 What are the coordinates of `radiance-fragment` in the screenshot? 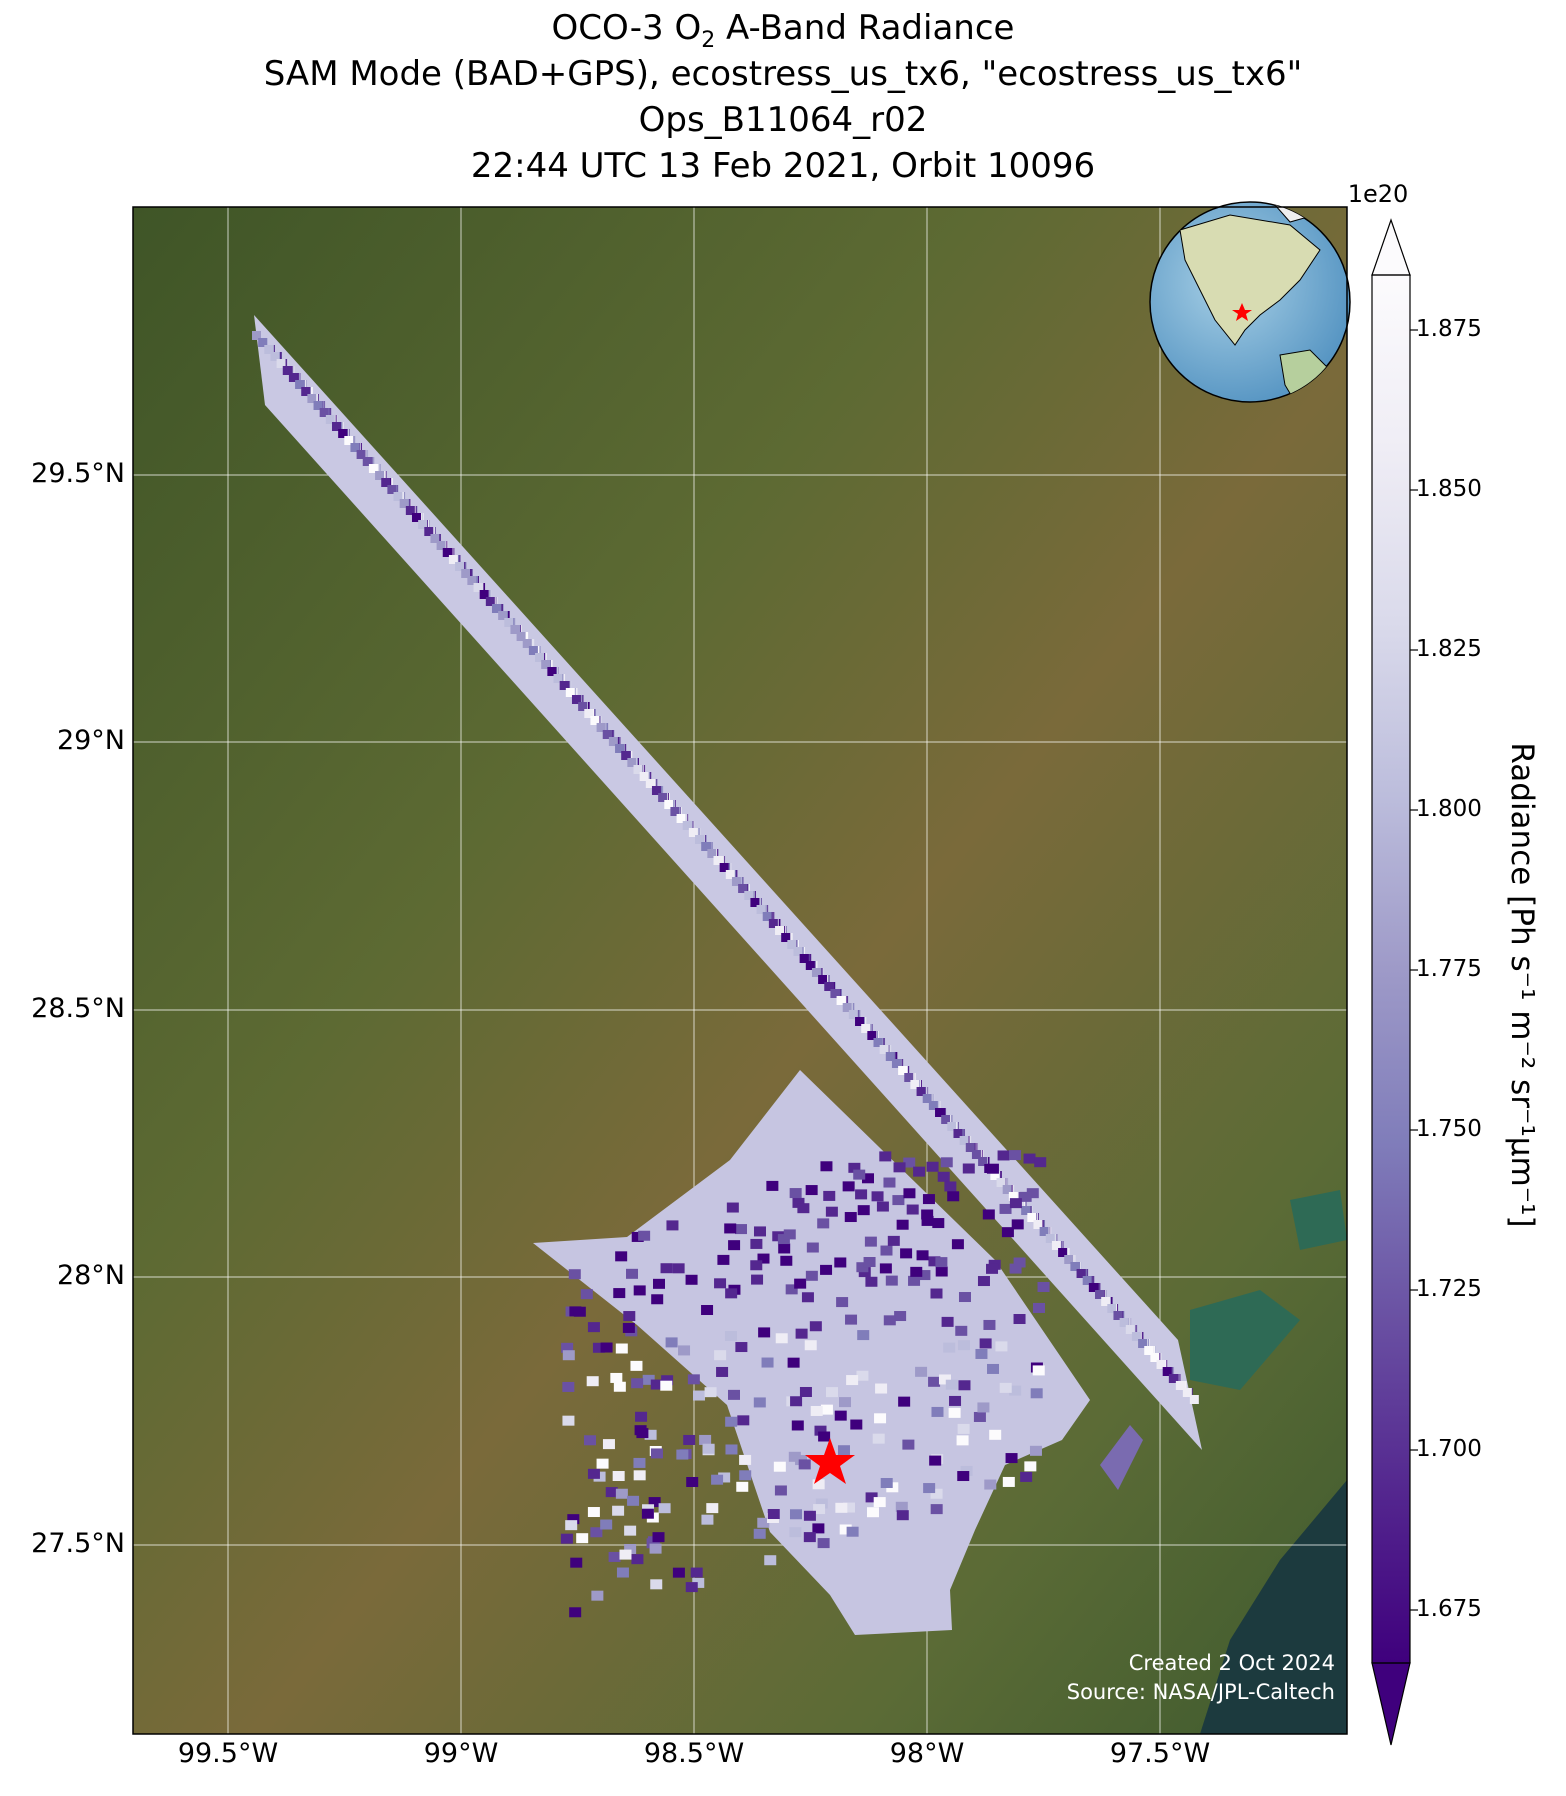 It's located at (1121, 1457).